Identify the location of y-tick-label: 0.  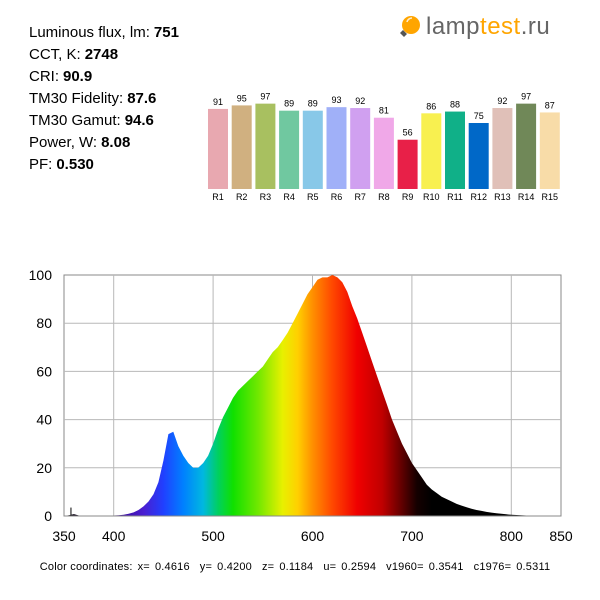
(48, 516).